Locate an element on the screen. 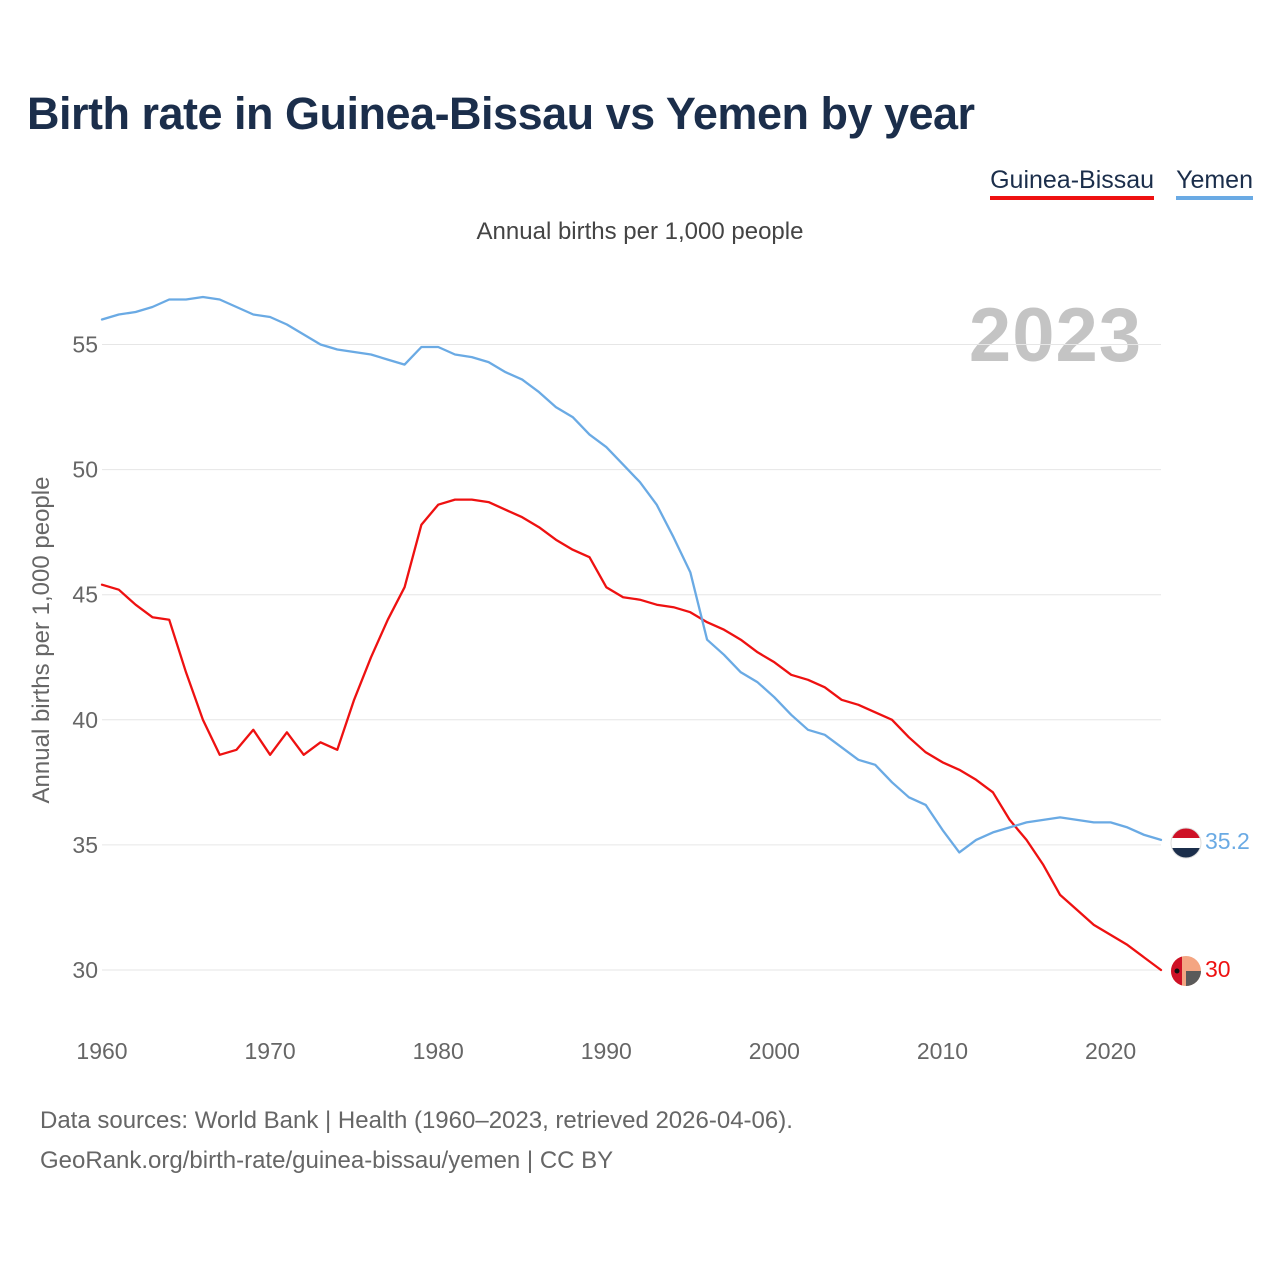 This screenshot has width=1280, height=1280. x-tick-label: 1990 is located at coordinates (606, 1051).